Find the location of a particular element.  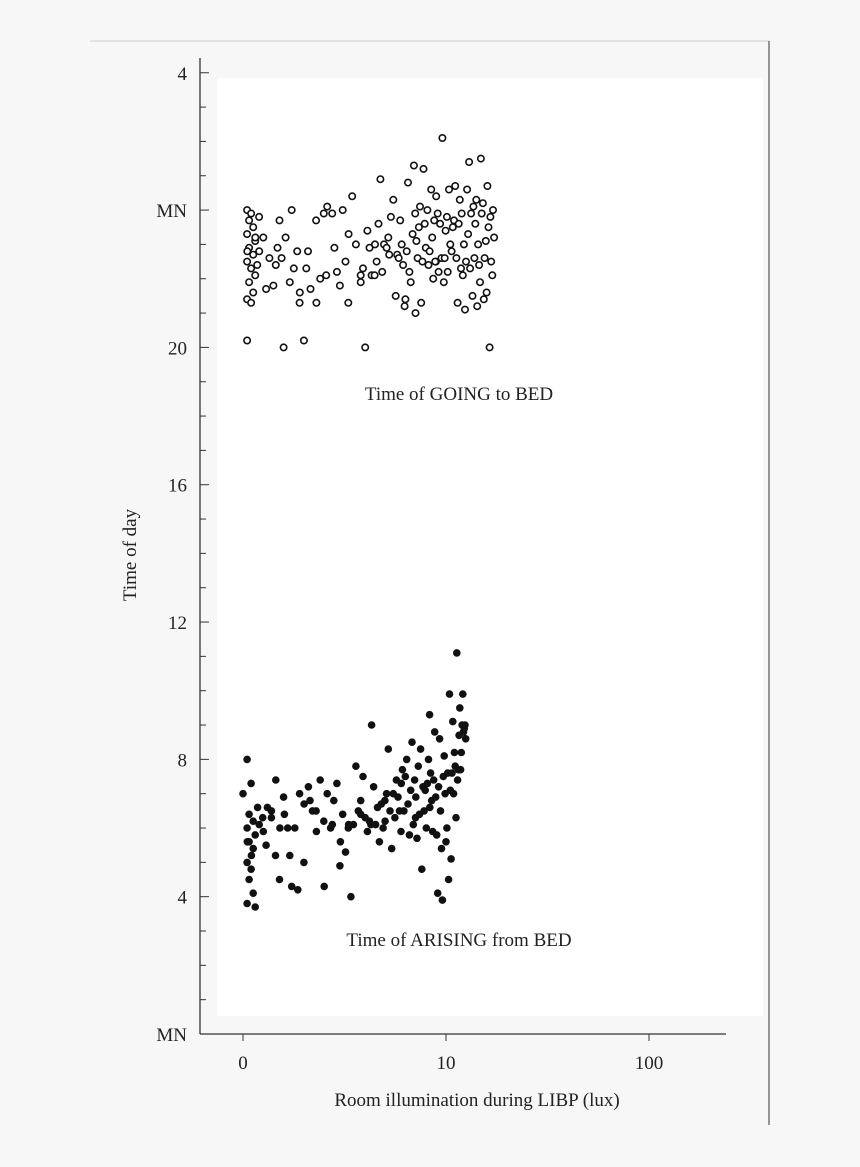

y-tick-label: MN is located at coordinates (171, 1035).